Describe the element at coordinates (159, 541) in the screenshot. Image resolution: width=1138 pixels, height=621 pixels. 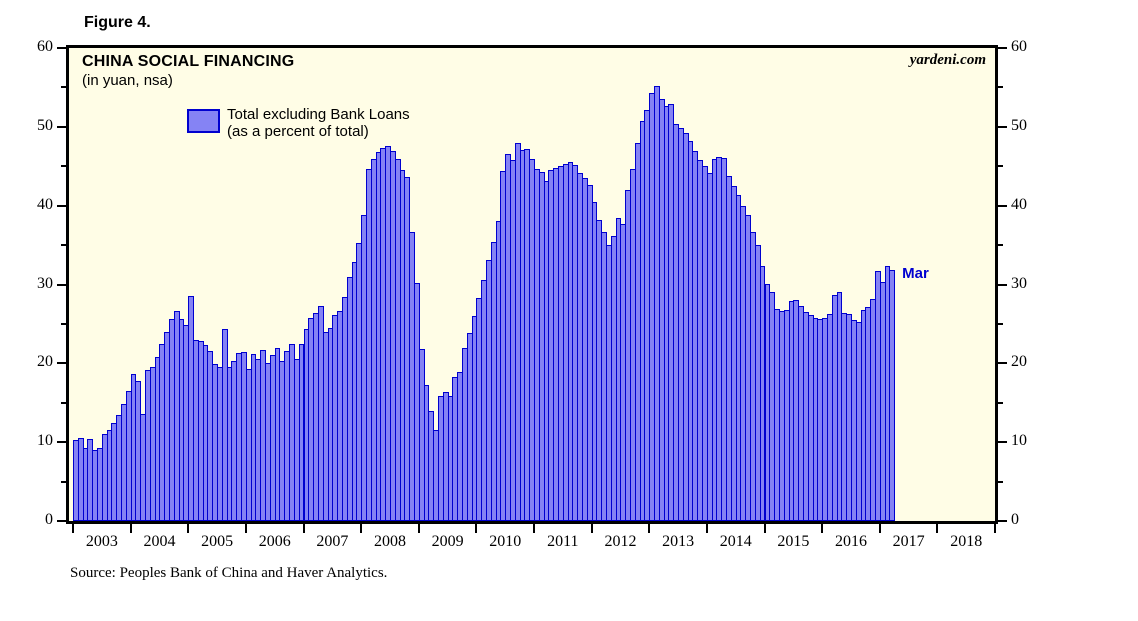
I see `x-axis-year-label: 2004` at that location.